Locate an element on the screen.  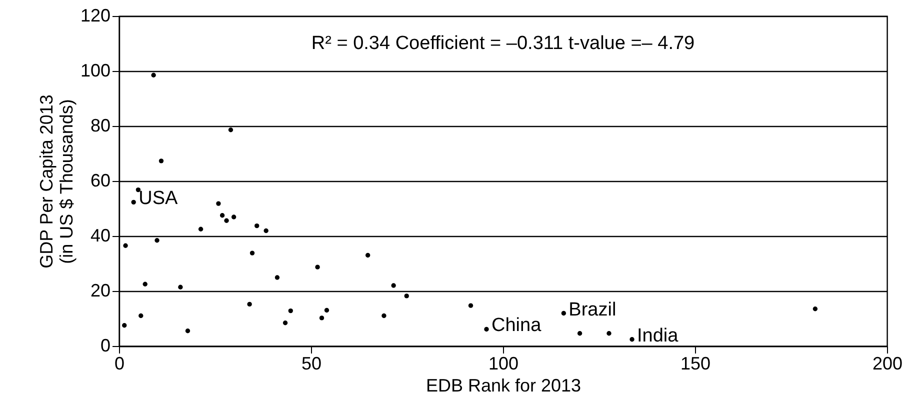
x-tick-label: 150 is located at coordinates (695, 364).